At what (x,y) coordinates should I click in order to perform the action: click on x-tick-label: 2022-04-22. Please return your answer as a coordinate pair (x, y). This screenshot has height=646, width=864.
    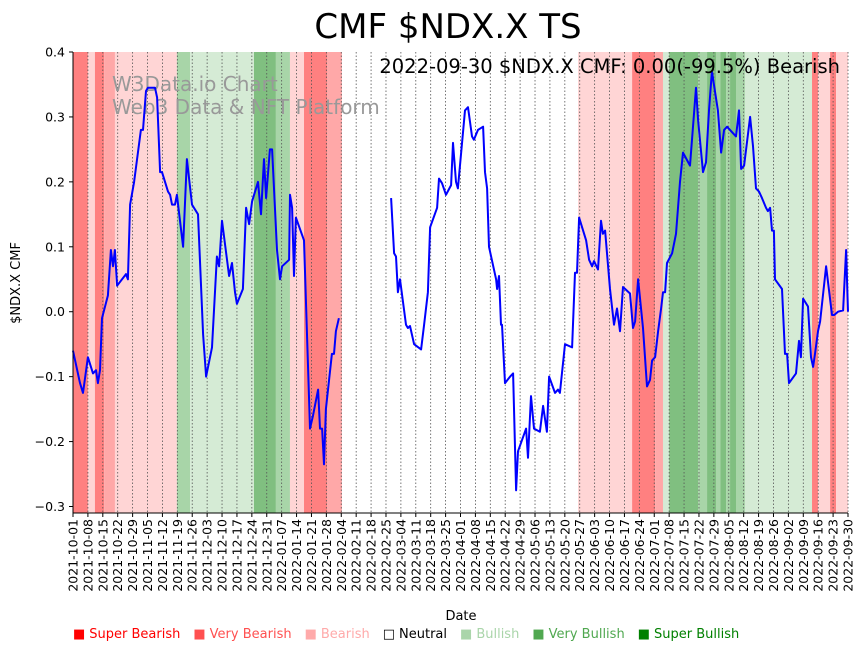
    Looking at the image, I should click on (505, 555).